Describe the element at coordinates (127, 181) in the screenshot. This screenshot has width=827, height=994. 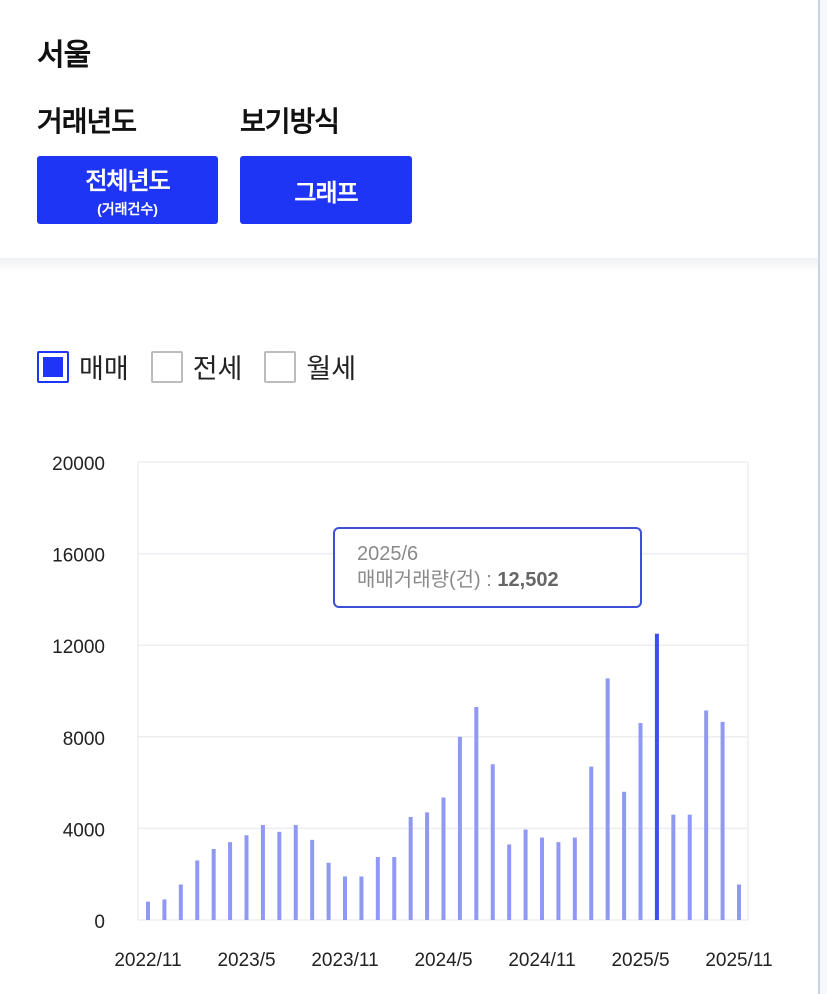
I see `all-years-button-label: 전체년도` at that location.